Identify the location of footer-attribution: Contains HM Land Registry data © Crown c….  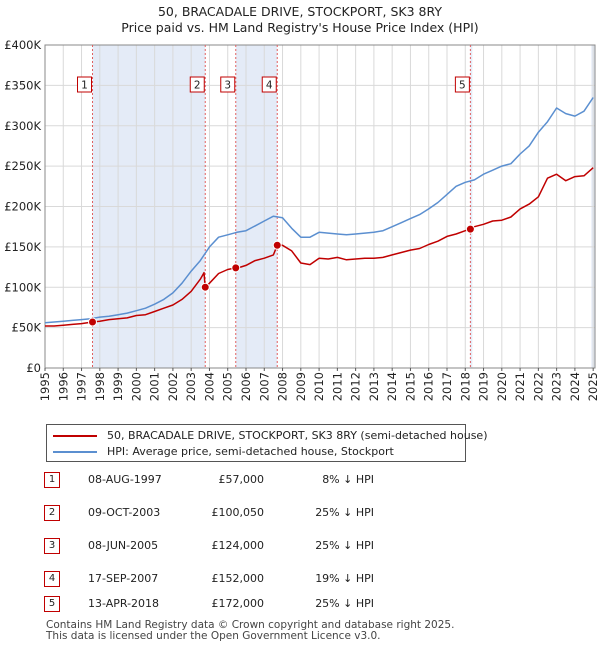
(250, 631).